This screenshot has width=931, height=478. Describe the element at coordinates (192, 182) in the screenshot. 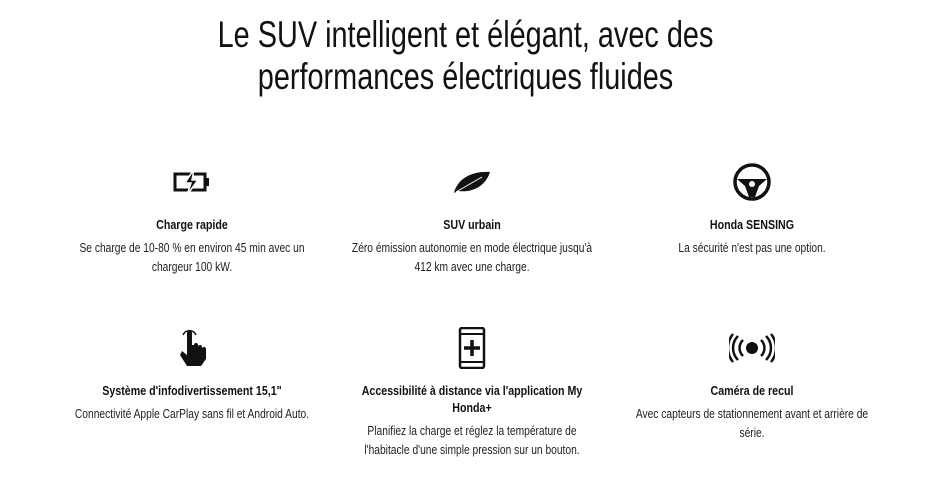

I see `battery-charge-icon` at that location.